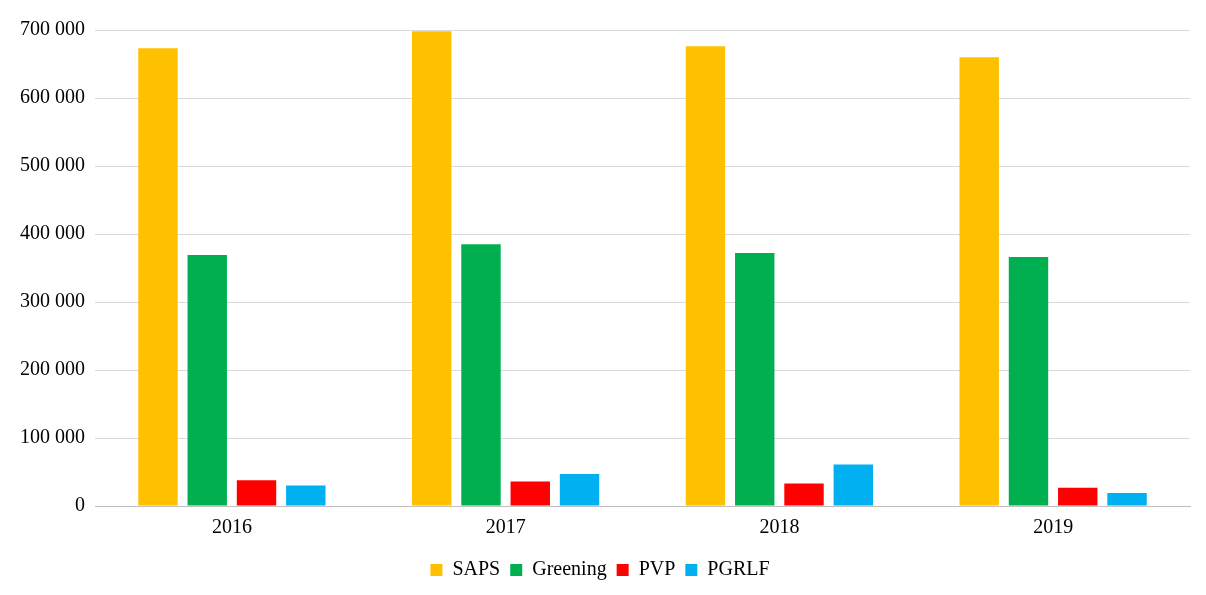  Describe the element at coordinates (80, 504) in the screenshot. I see `y-tick-label: 0` at that location.